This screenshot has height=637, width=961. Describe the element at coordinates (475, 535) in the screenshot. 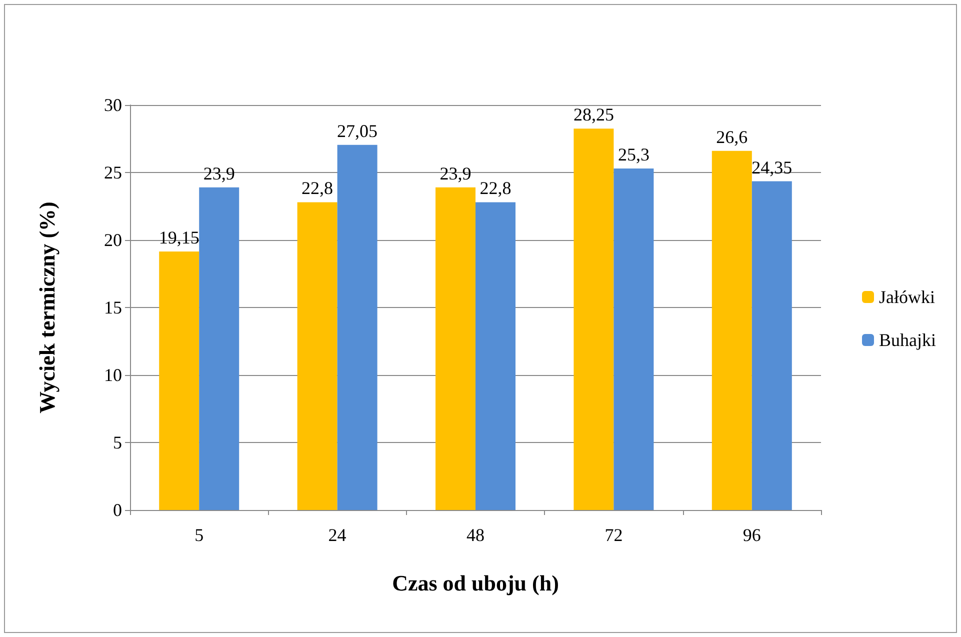

I see `x-tick-label: 48` at that location.